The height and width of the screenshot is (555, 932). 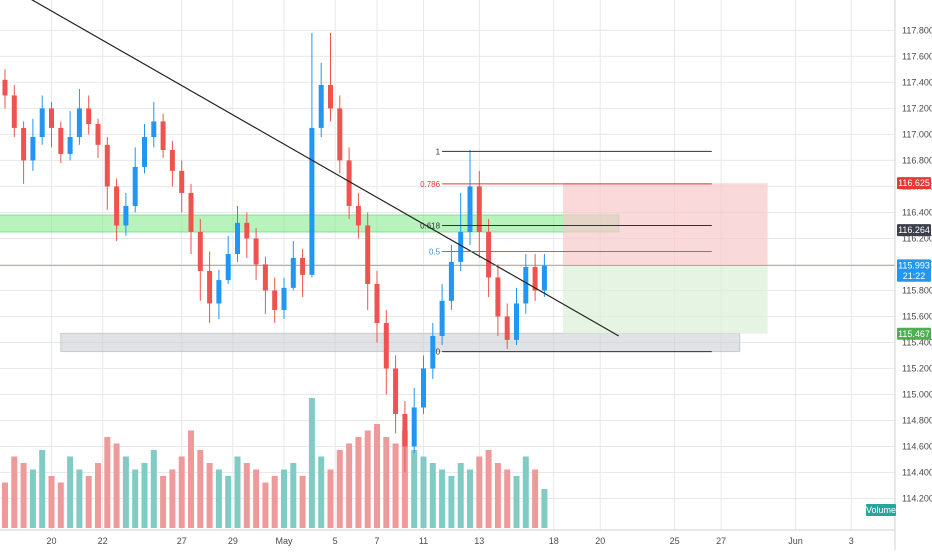 What do you see at coordinates (917, 420) in the screenshot?
I see `y-tick-label: 114.800` at bounding box center [917, 420].